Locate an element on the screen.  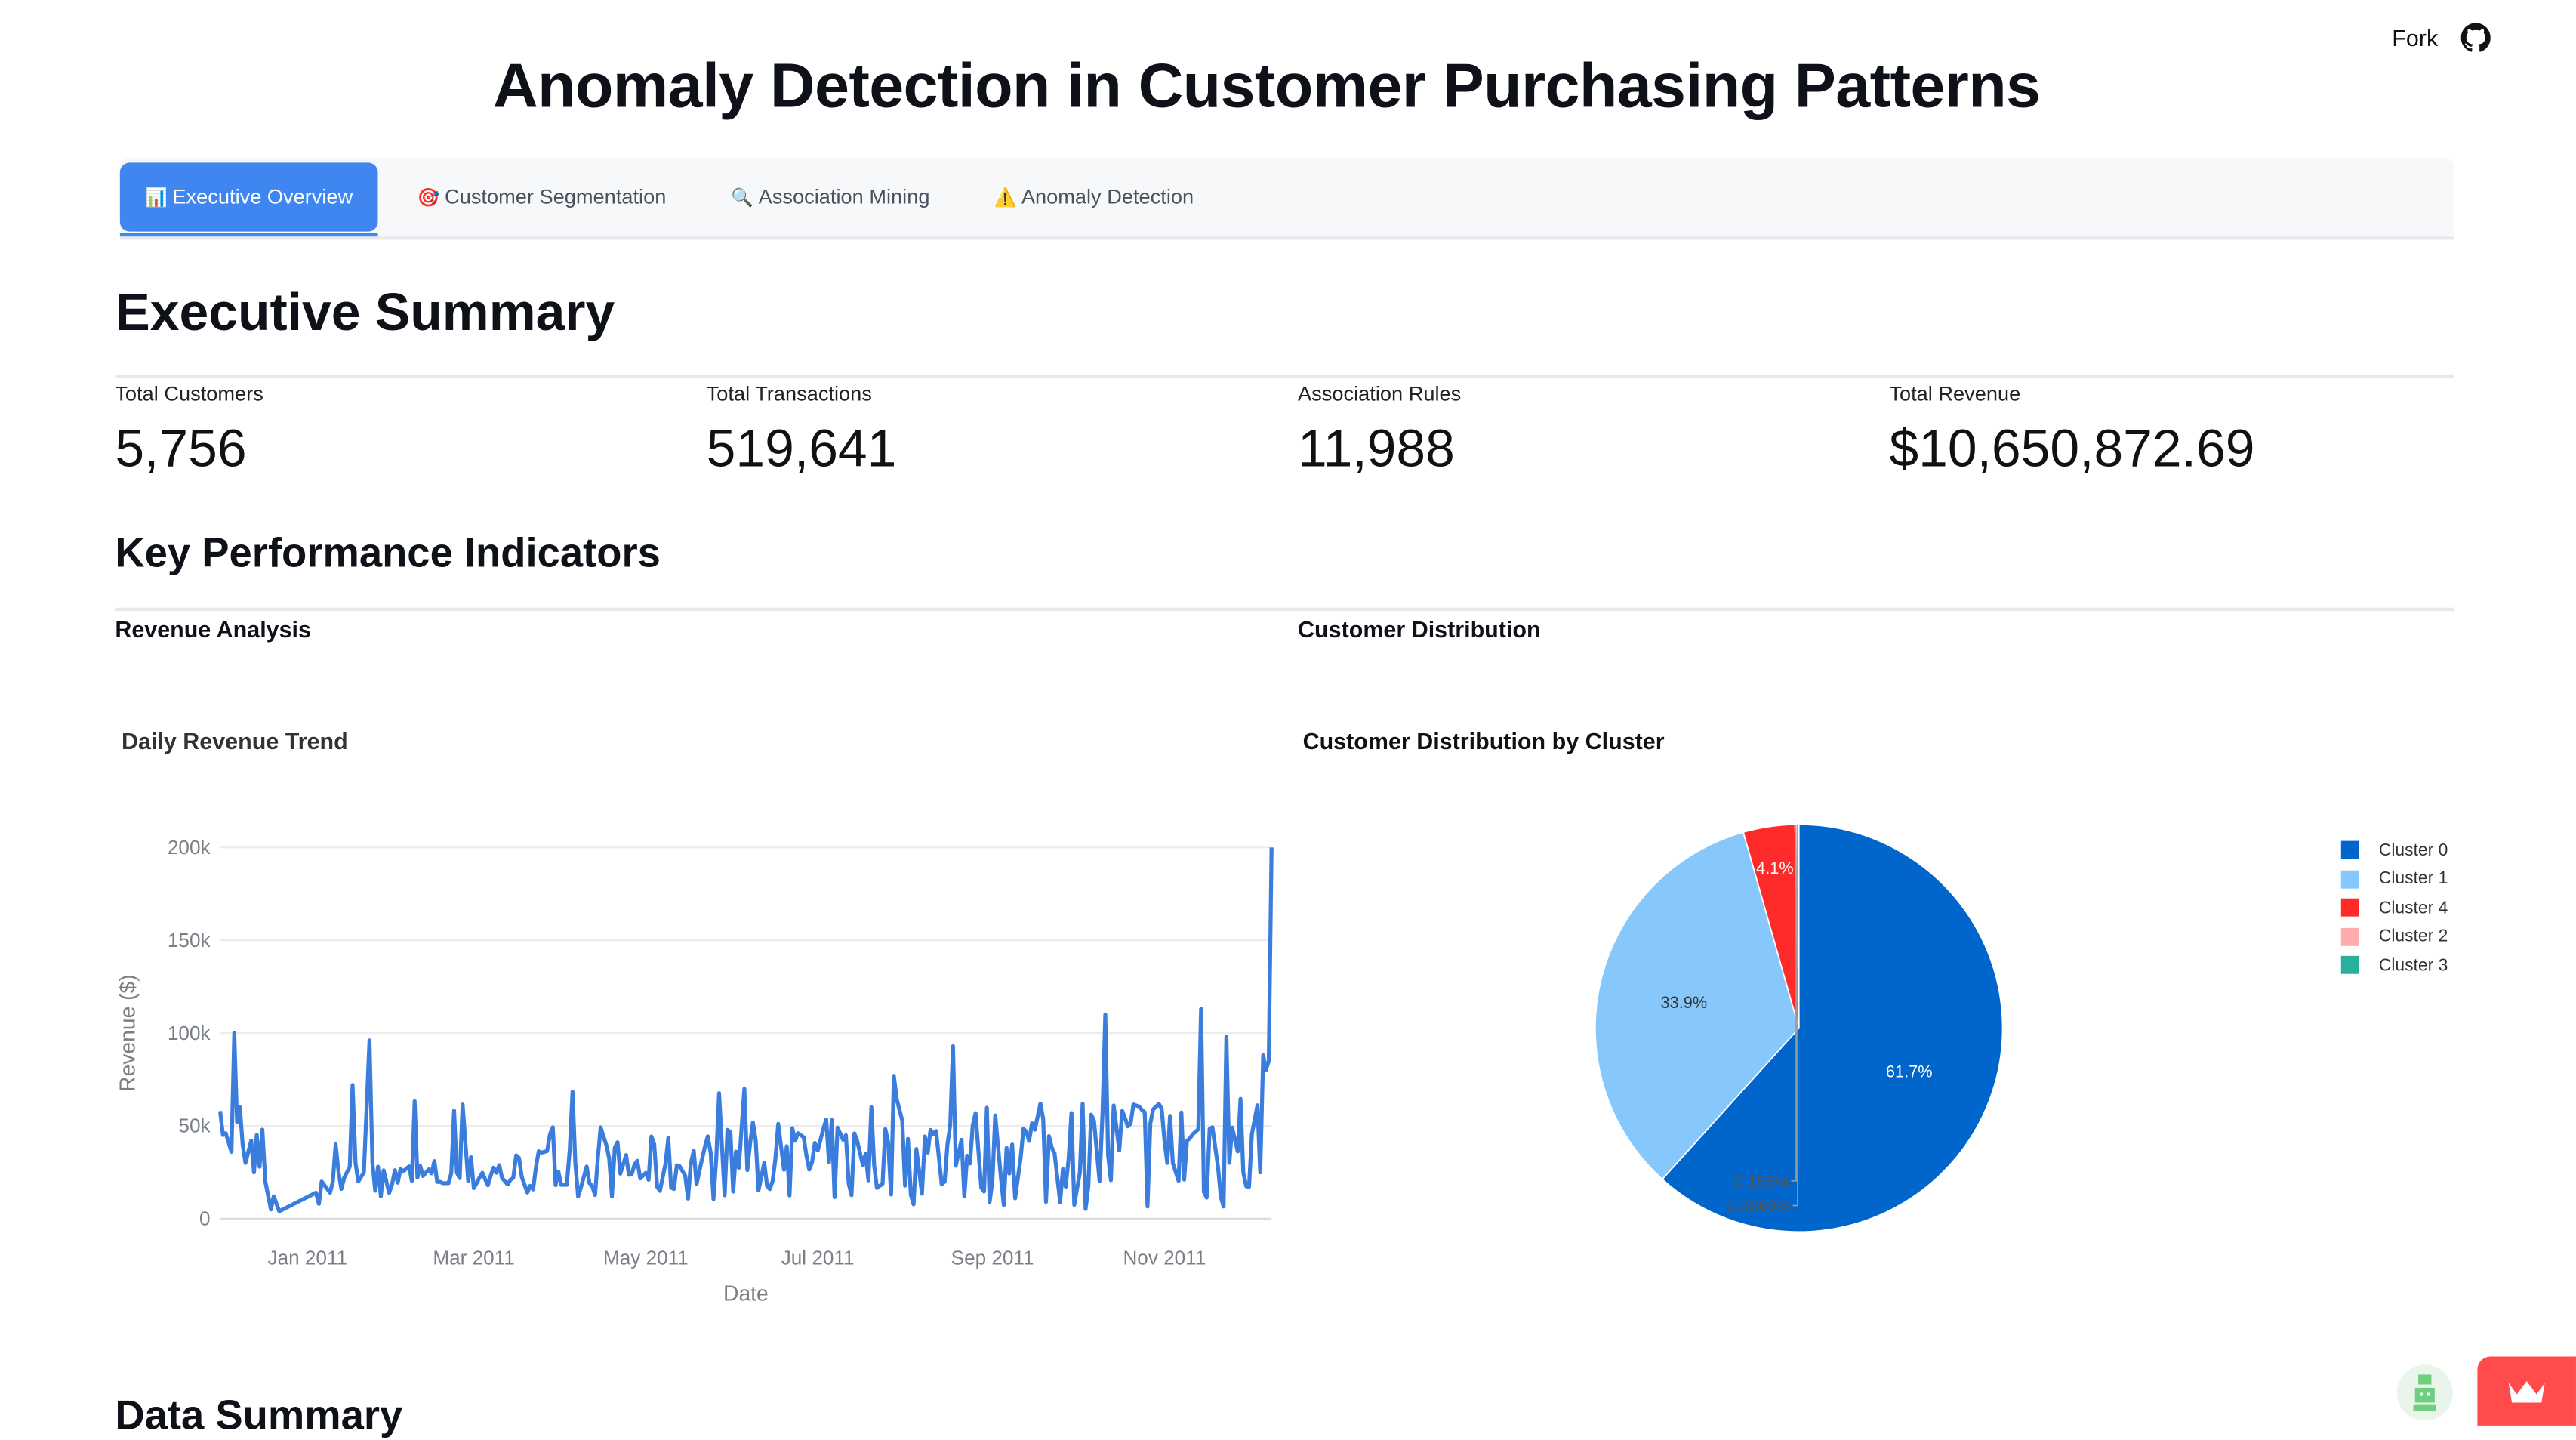
slice-label: 61.7% is located at coordinates (1909, 1071).